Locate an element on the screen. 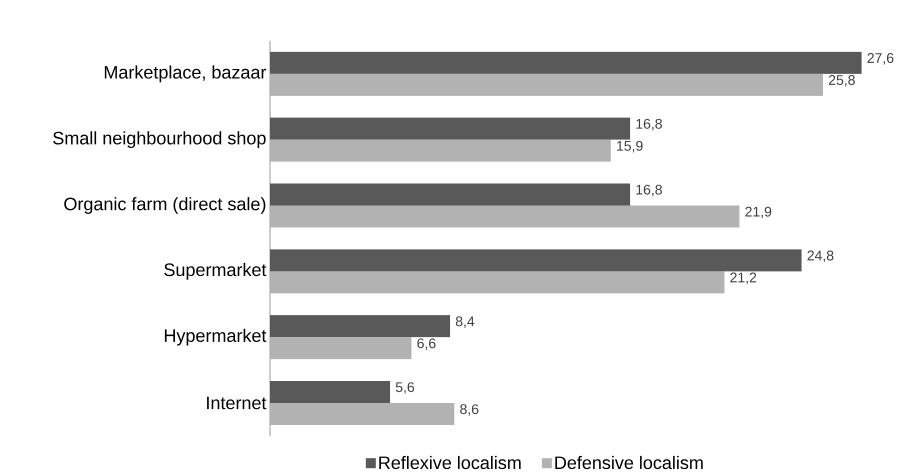  data-label: 21,9 is located at coordinates (758, 212).